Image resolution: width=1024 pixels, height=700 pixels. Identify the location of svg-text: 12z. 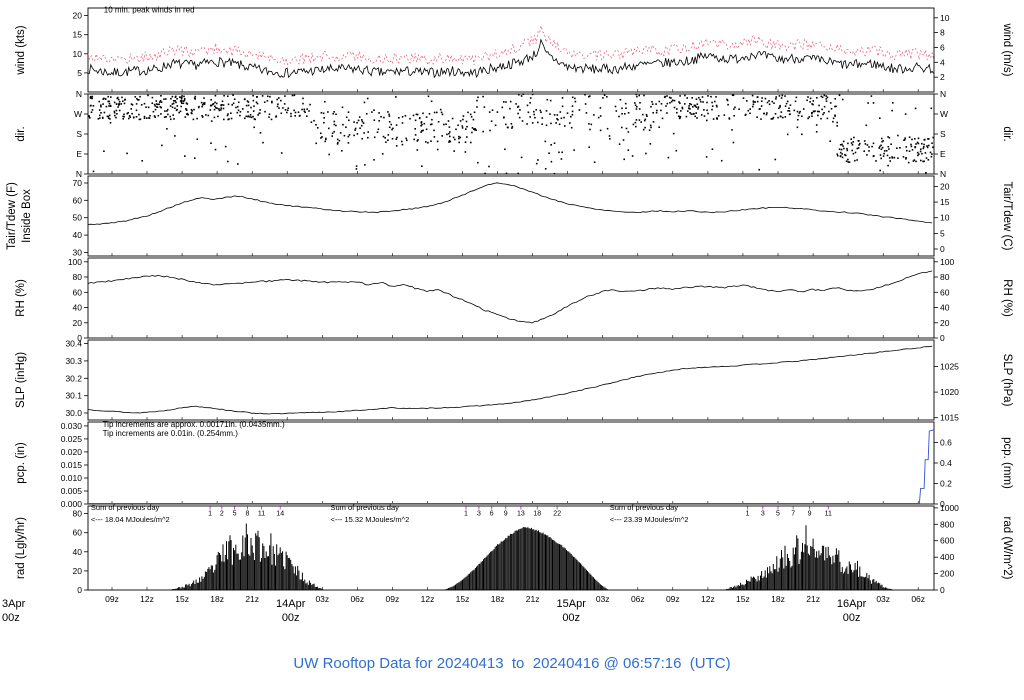
(428, 599).